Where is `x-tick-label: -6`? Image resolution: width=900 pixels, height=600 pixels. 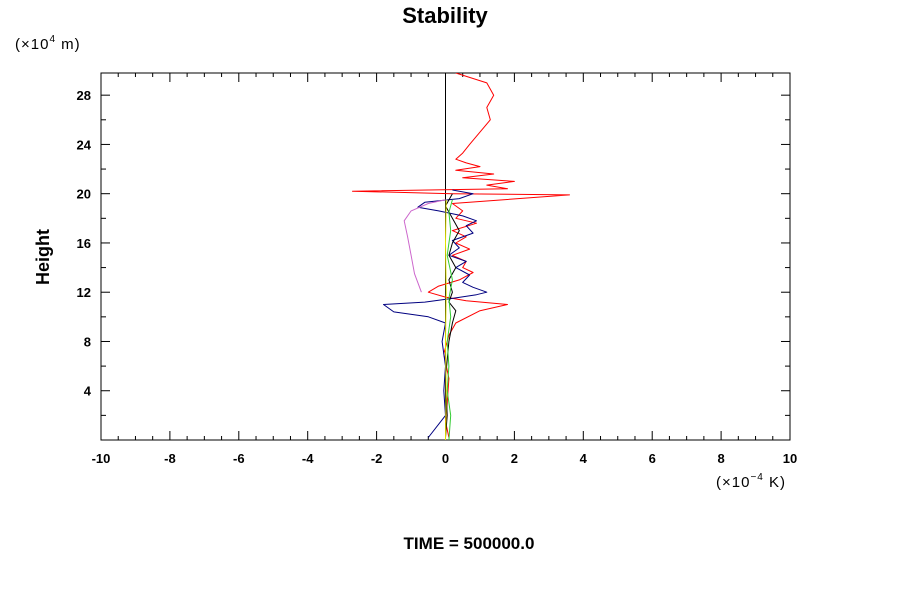 x-tick-label: -6 is located at coordinates (239, 458).